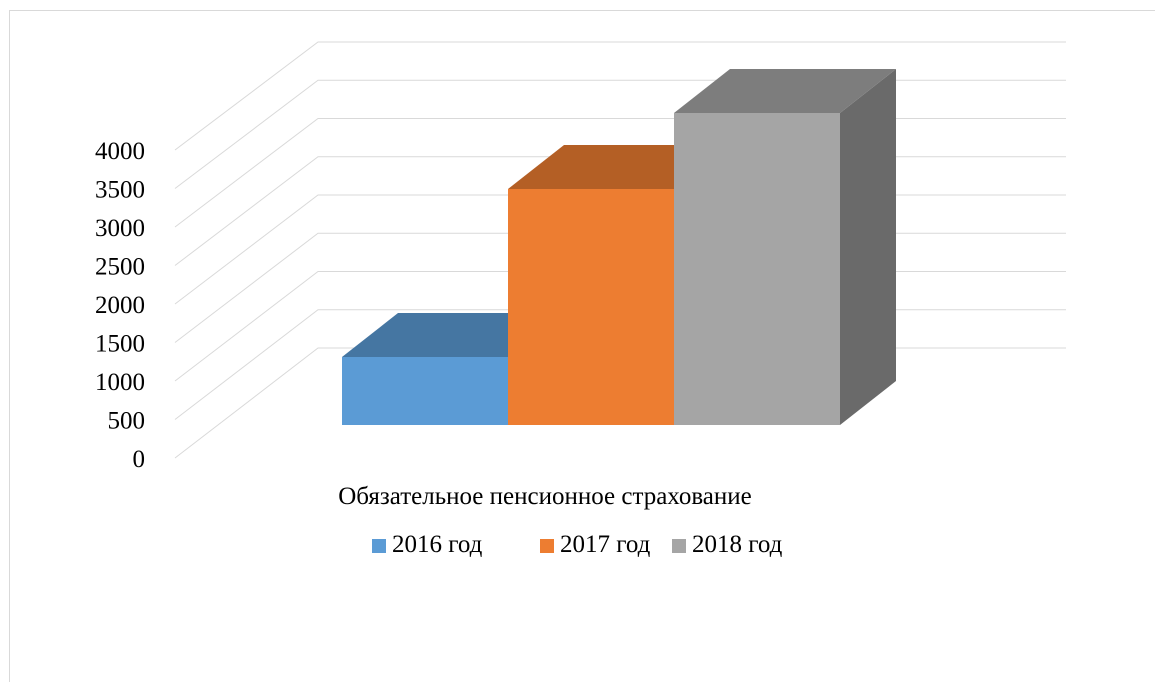  I want to click on y-tick-label: 500, so click(127, 421).